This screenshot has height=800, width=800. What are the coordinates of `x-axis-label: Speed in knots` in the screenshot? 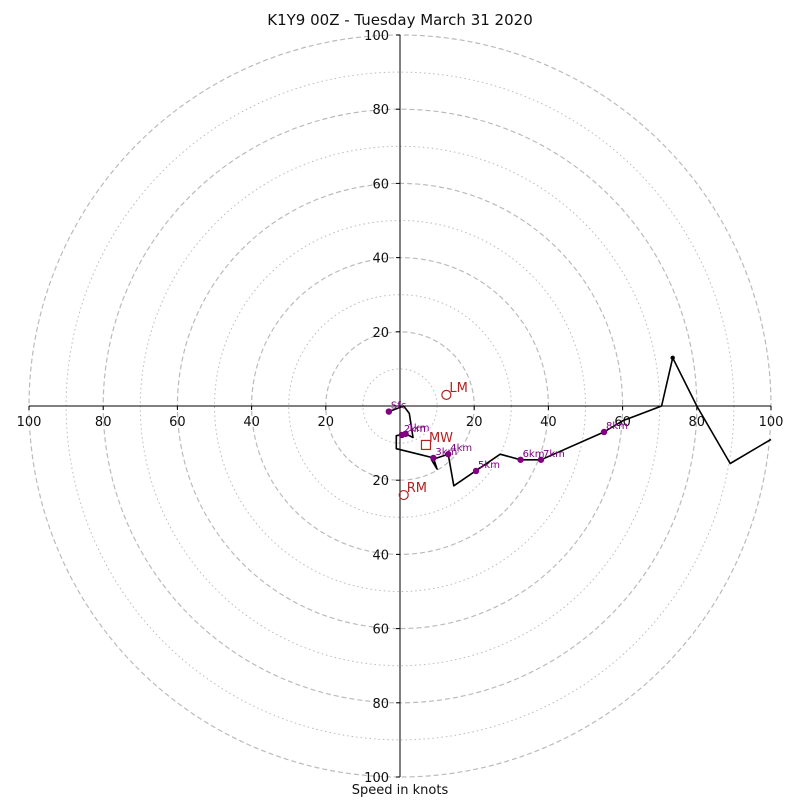 It's located at (400, 790).